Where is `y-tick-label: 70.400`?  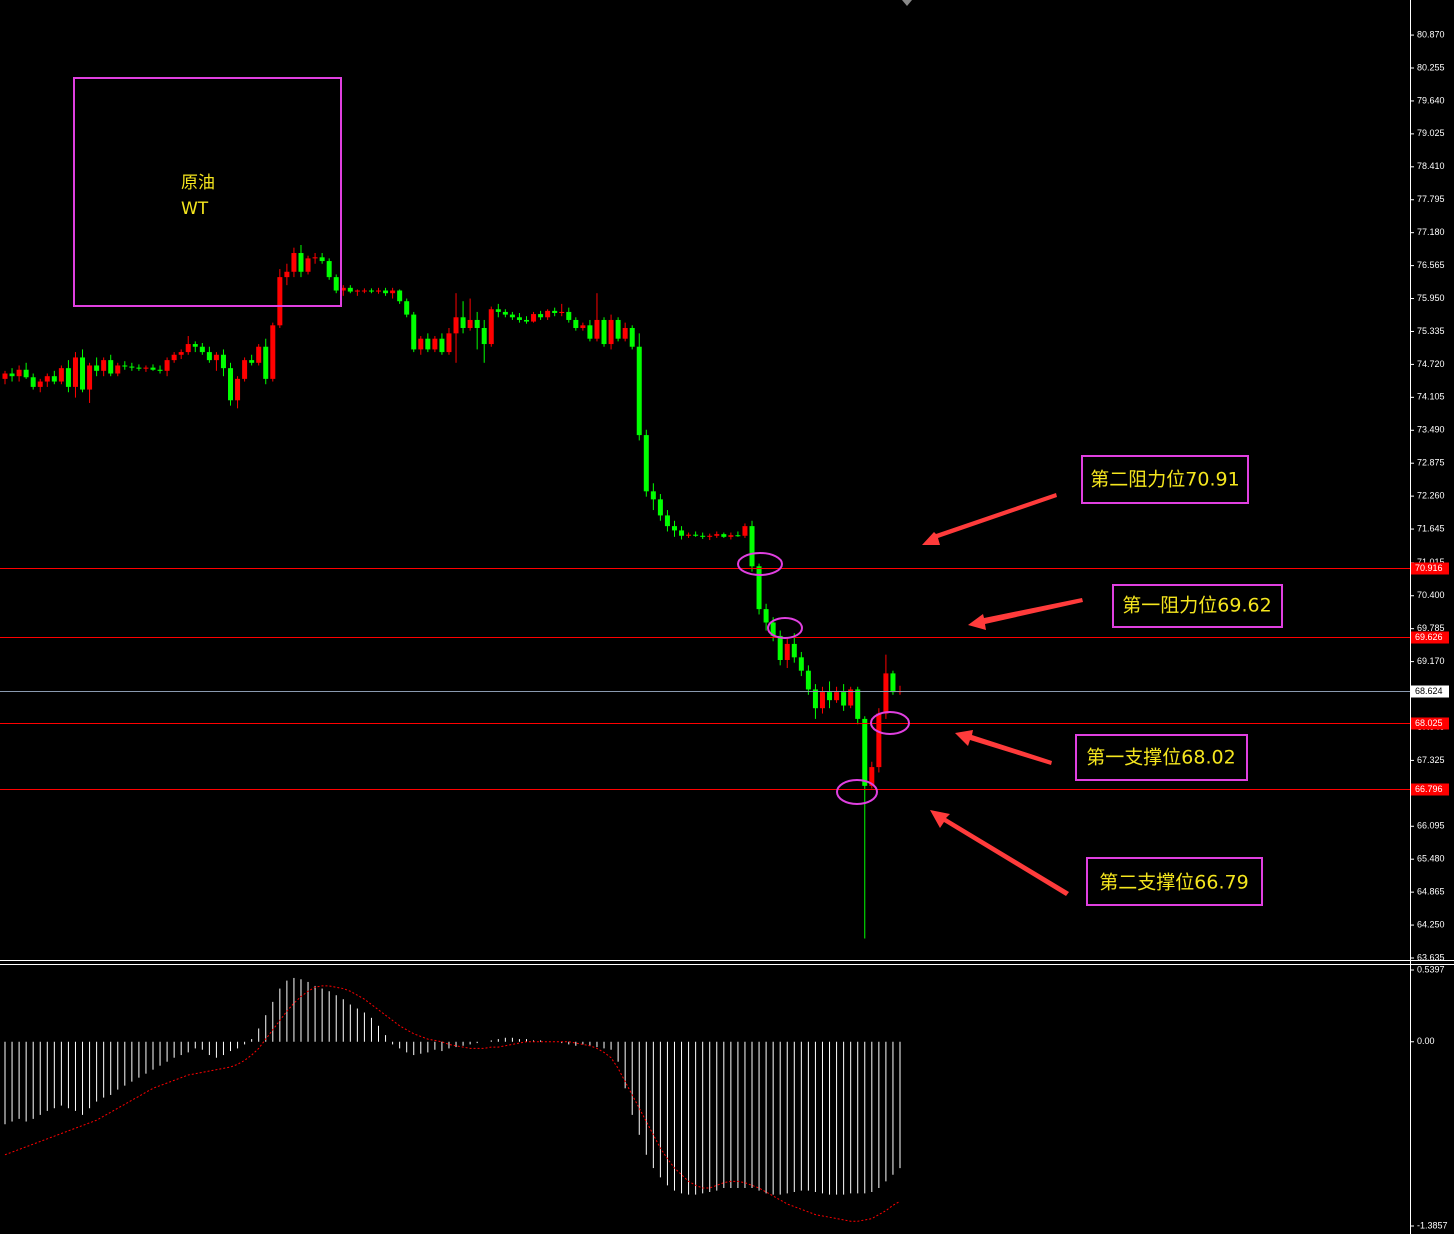 y-tick-label: 70.400 is located at coordinates (1431, 595).